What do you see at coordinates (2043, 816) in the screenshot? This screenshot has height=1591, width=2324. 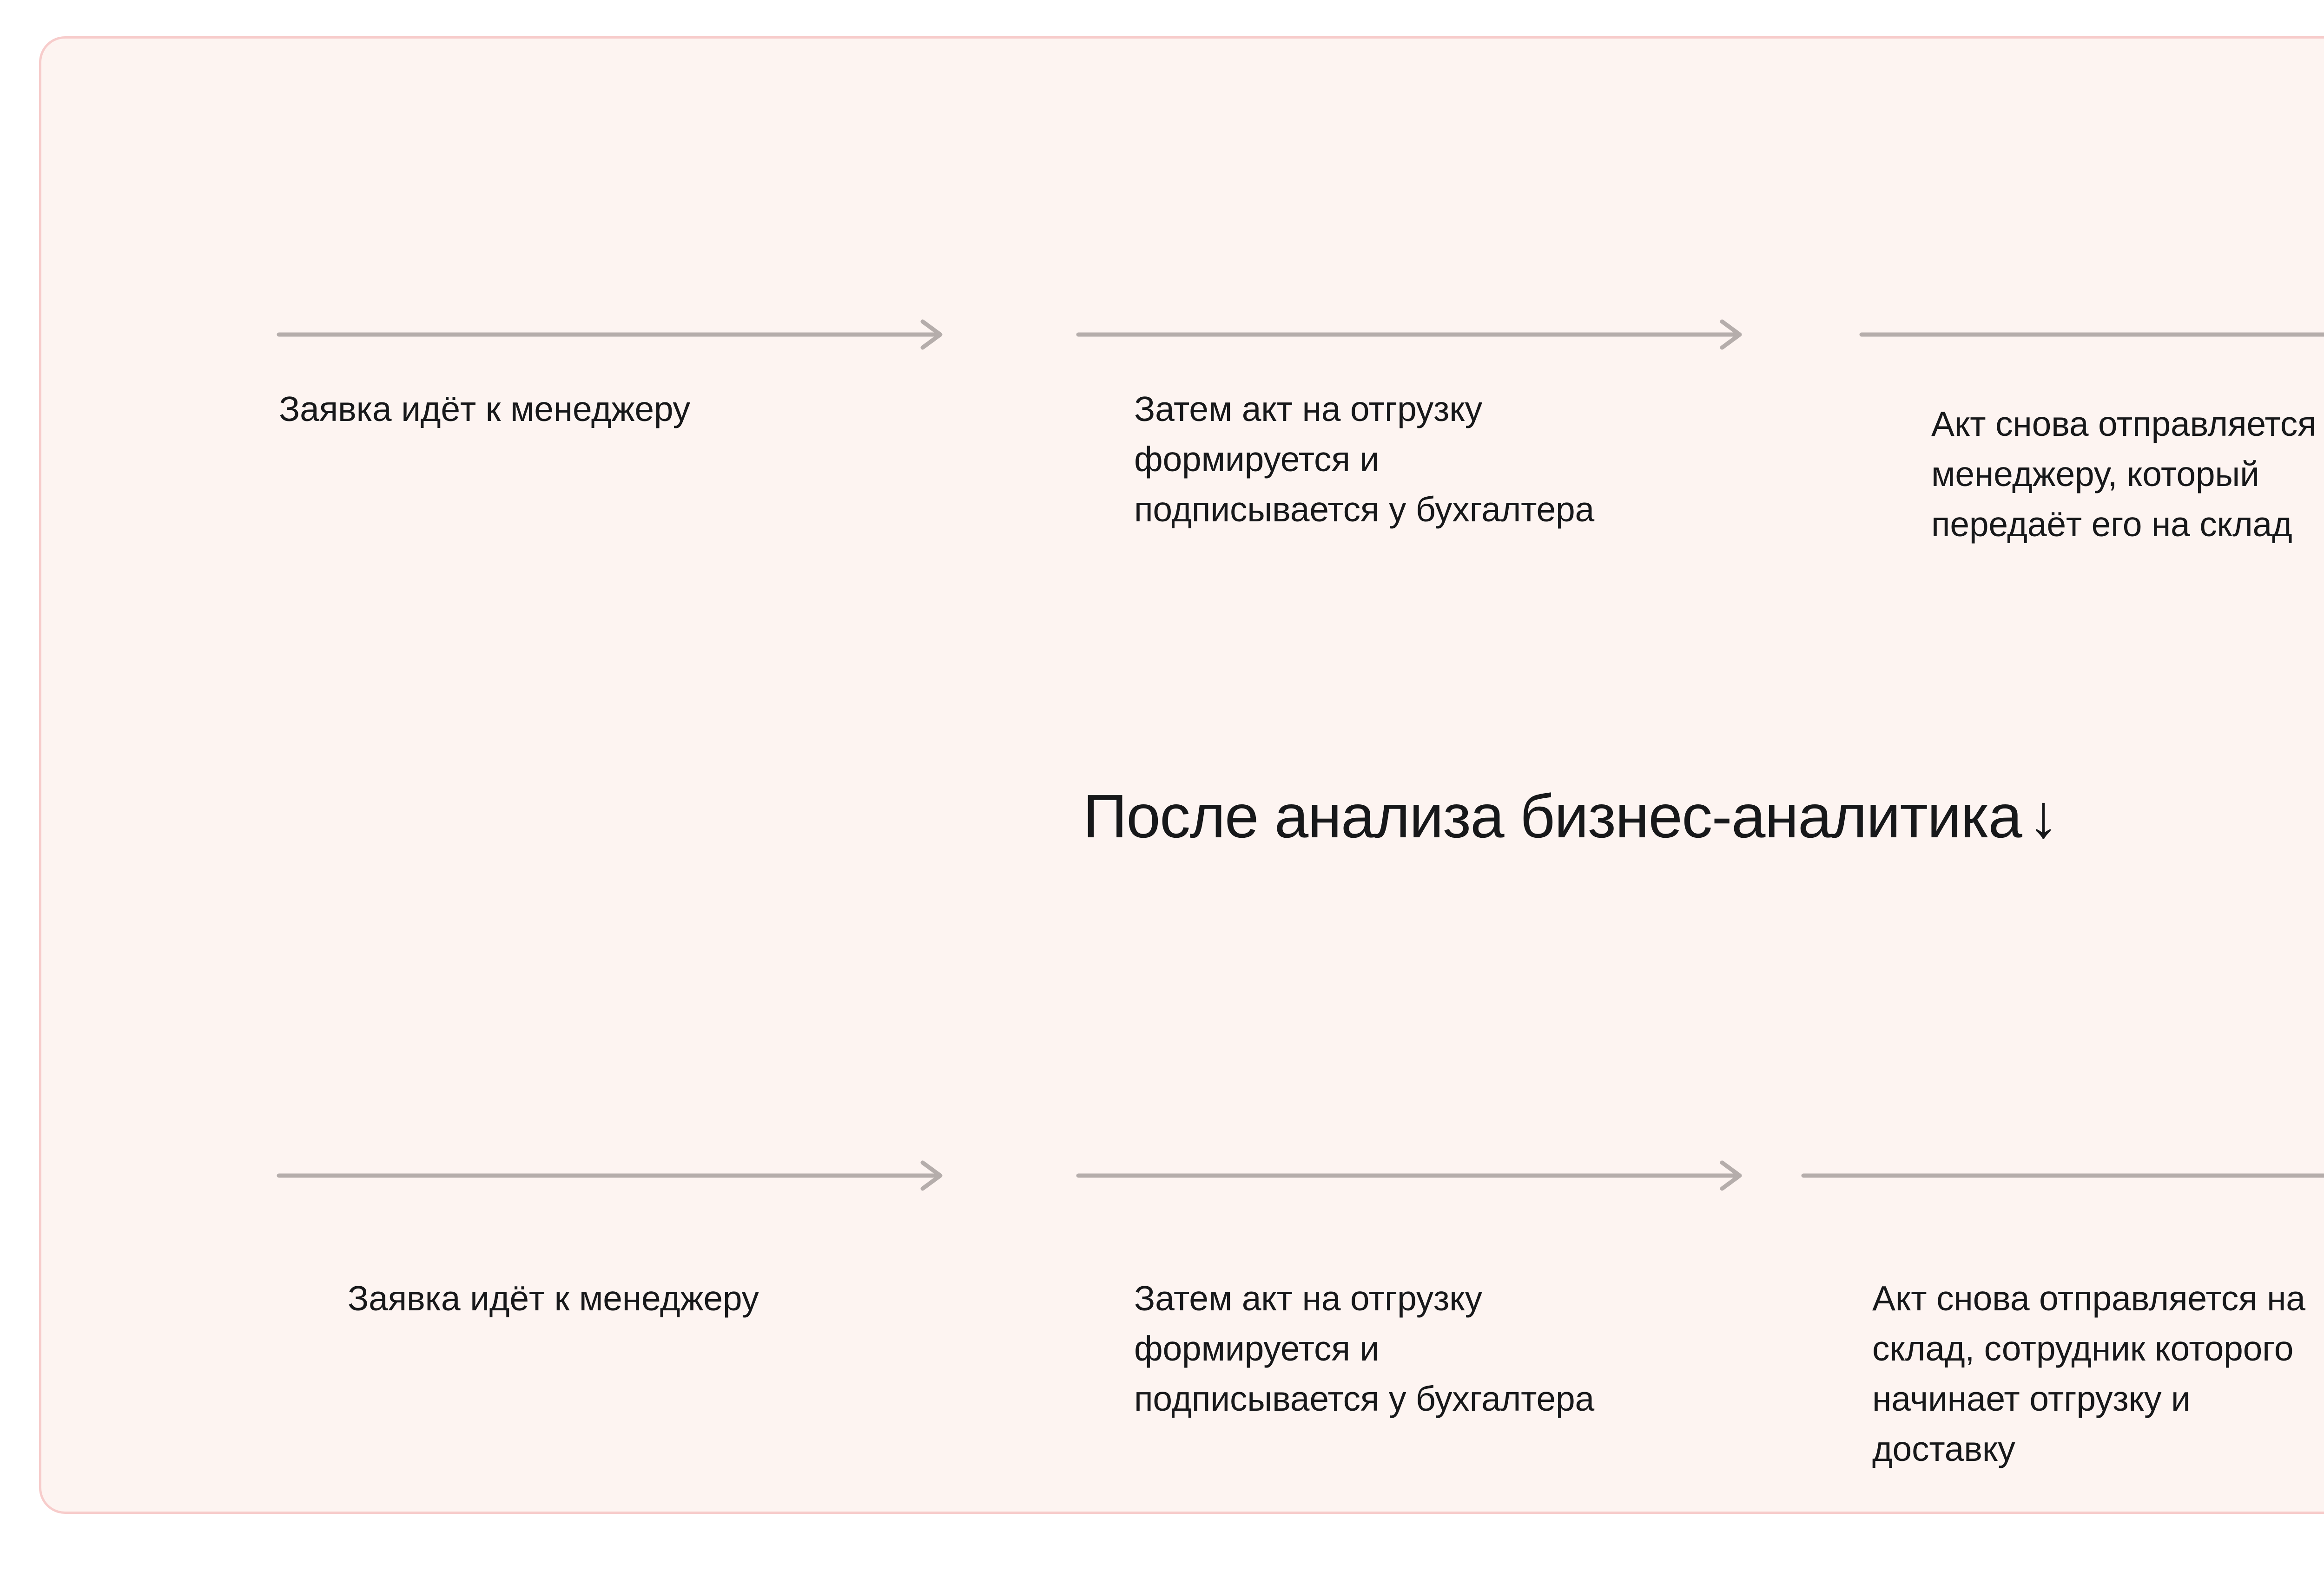 I see `arrow-down-icon: ↓` at bounding box center [2043, 816].